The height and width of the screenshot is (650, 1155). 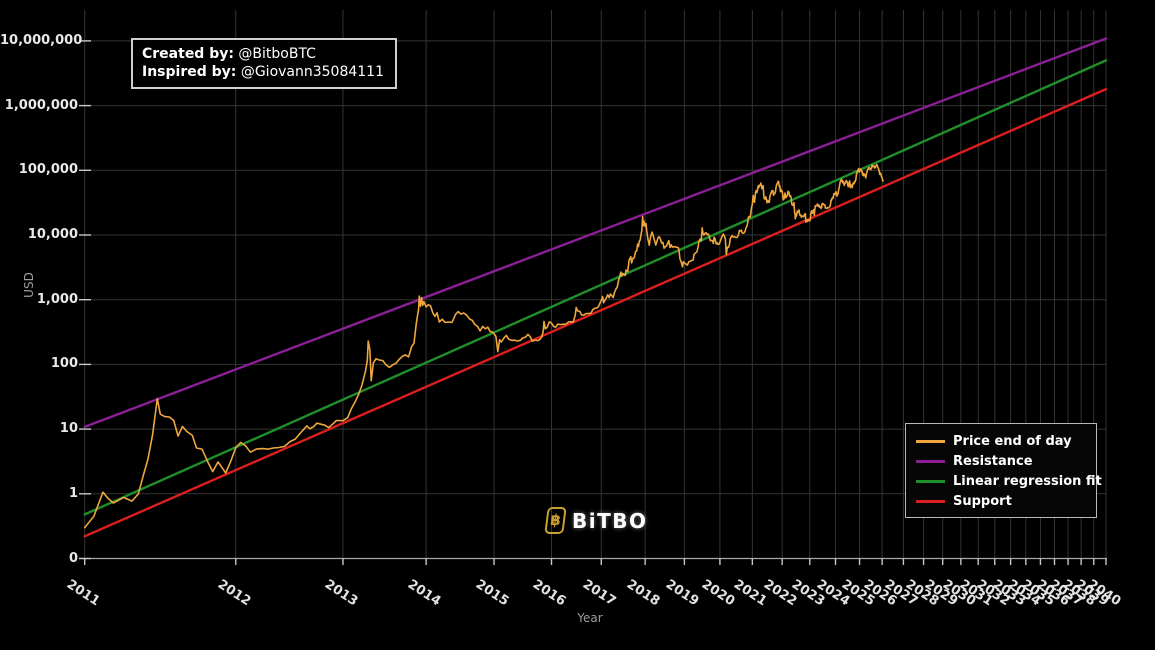 I want to click on inspired-by-label: Inspired by:, so click(x=189, y=72).